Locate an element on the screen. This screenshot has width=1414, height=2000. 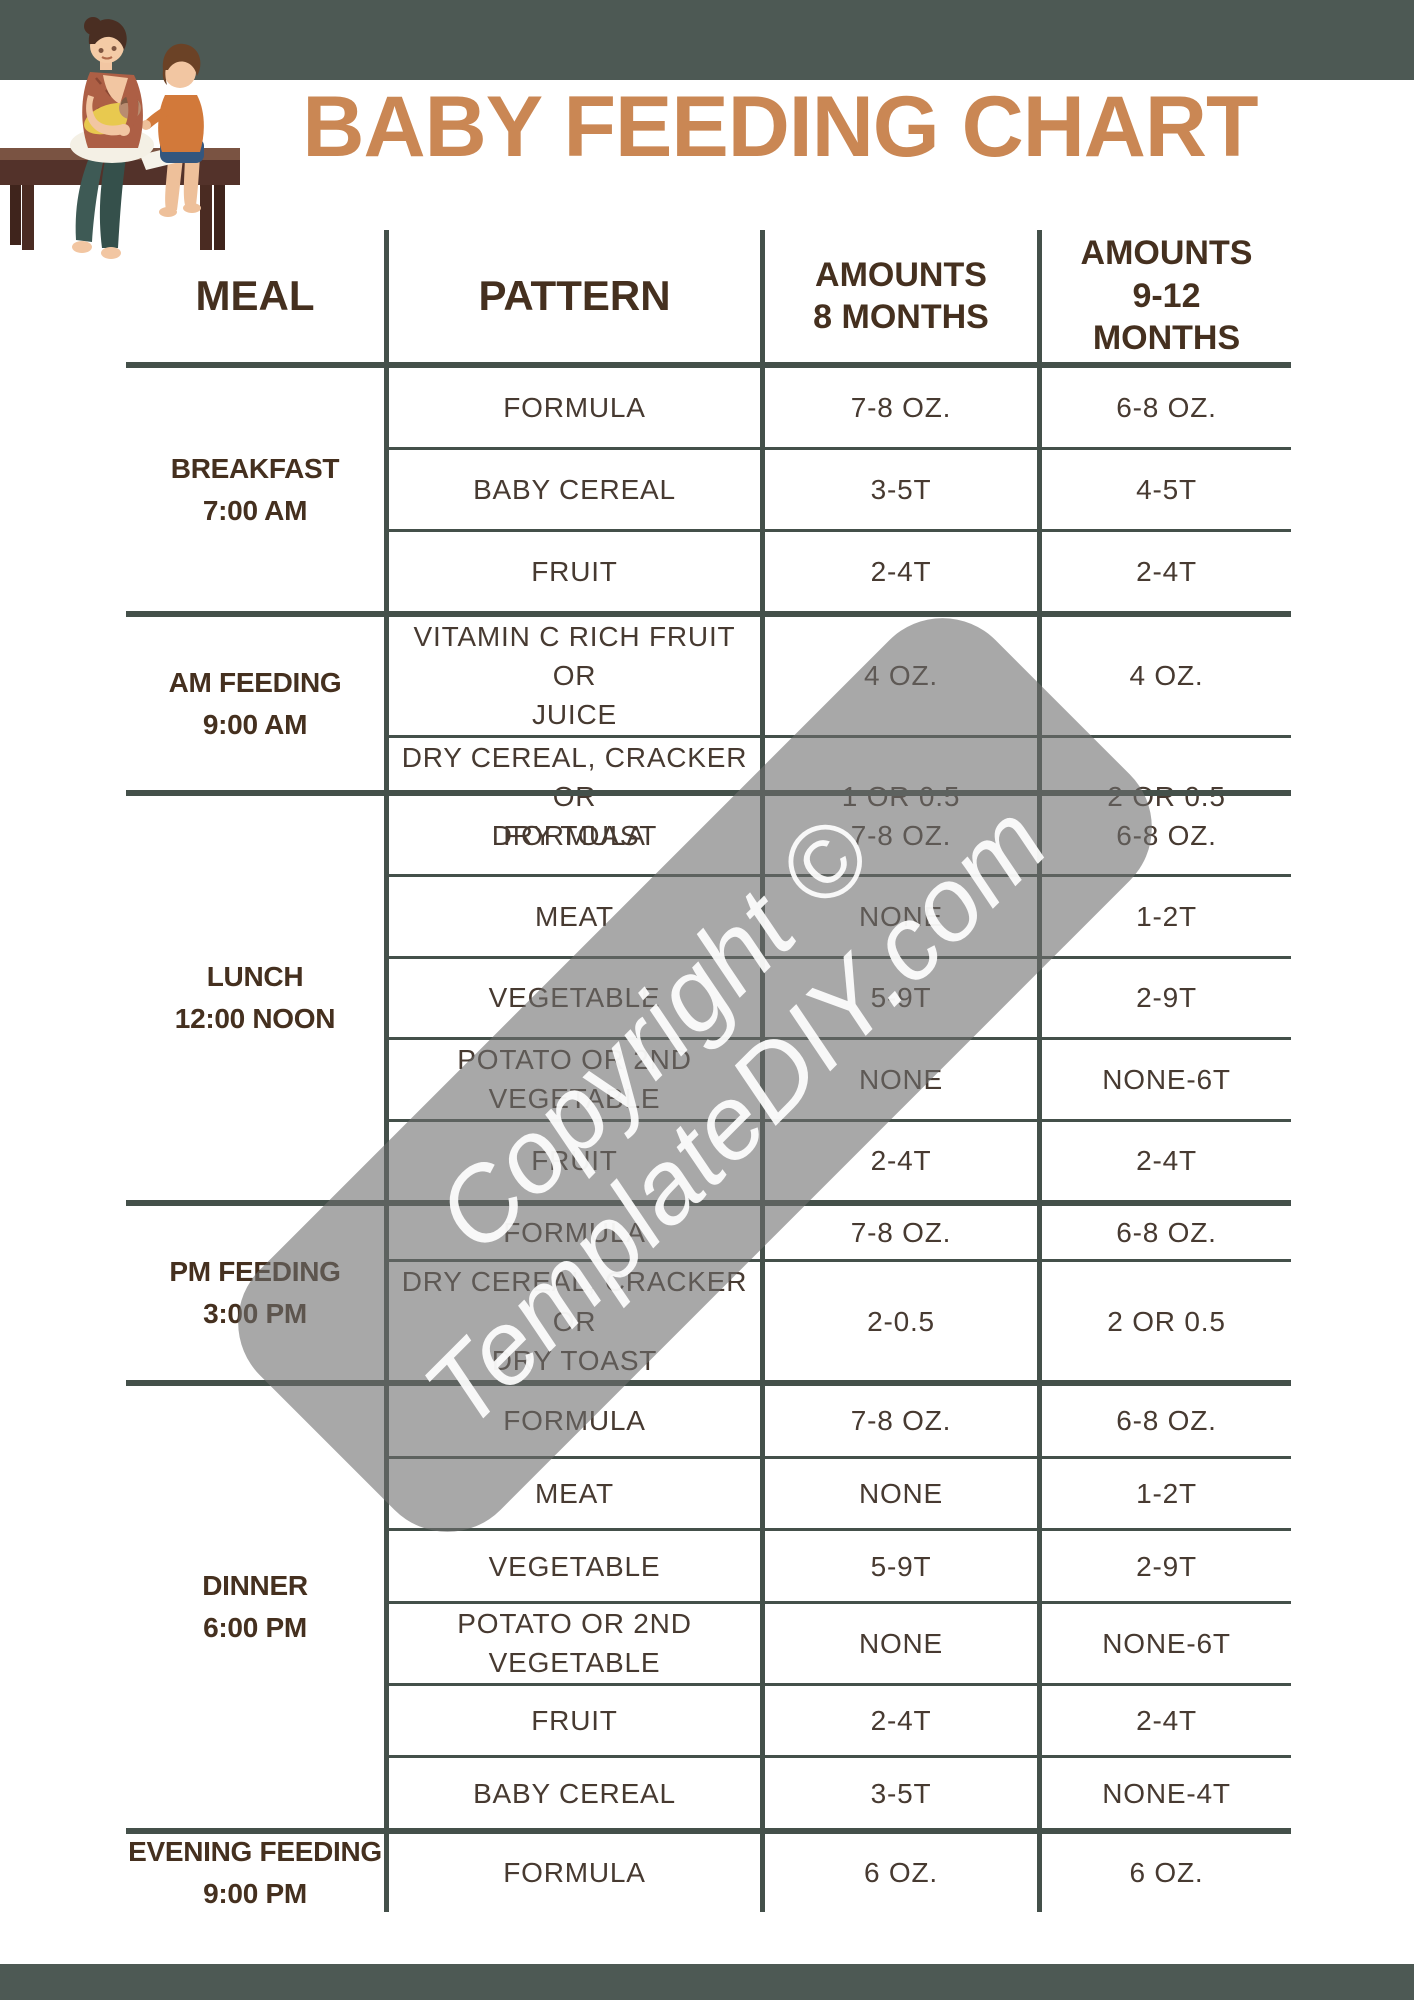
amount-9-12-months-cell: 1-2T is located at coordinates (1164, 1493).